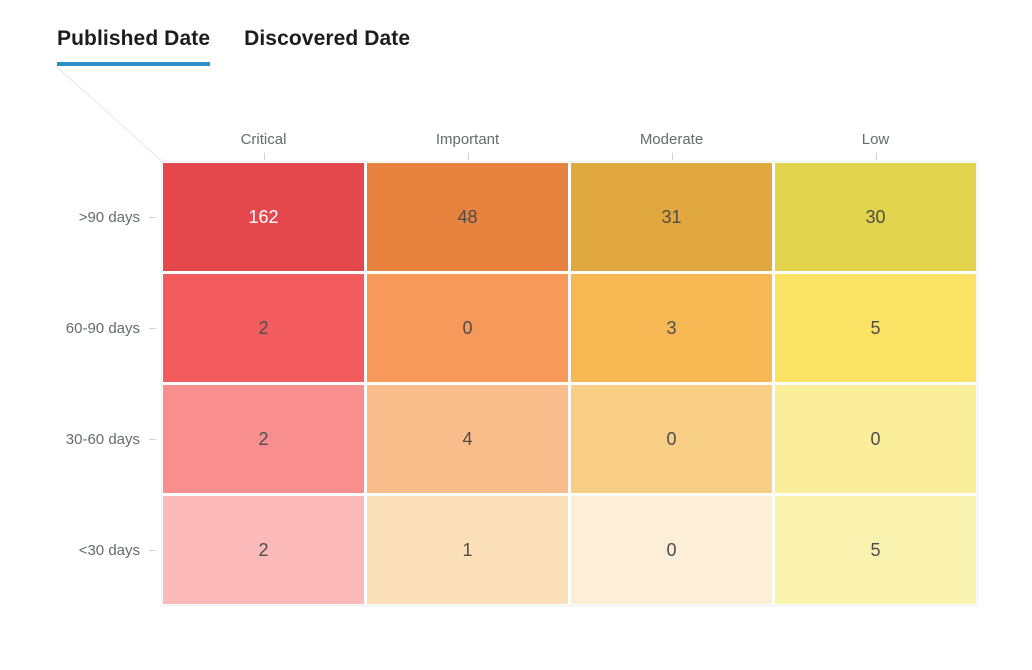 This screenshot has height=670, width=1032. I want to click on column-header-moderate: Moderate, so click(671, 145).